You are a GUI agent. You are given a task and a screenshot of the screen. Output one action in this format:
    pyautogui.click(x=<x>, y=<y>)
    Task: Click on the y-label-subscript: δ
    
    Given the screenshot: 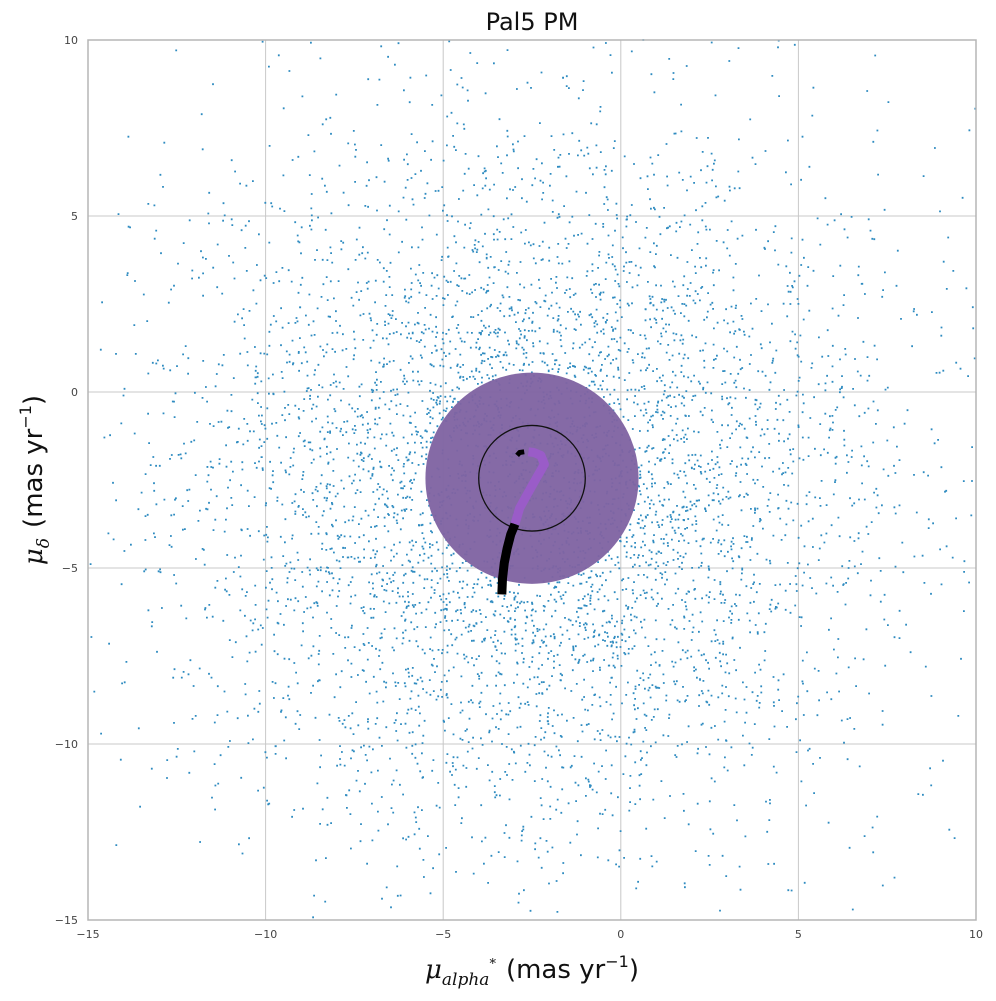 What is the action you would take?
    pyautogui.click(x=44, y=543)
    